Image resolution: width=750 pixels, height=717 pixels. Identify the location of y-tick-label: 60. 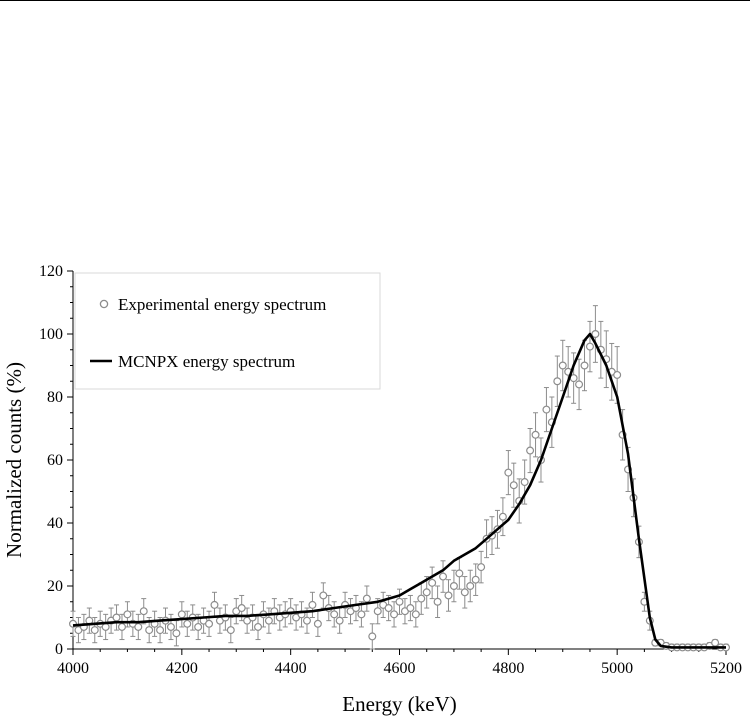
(55, 460).